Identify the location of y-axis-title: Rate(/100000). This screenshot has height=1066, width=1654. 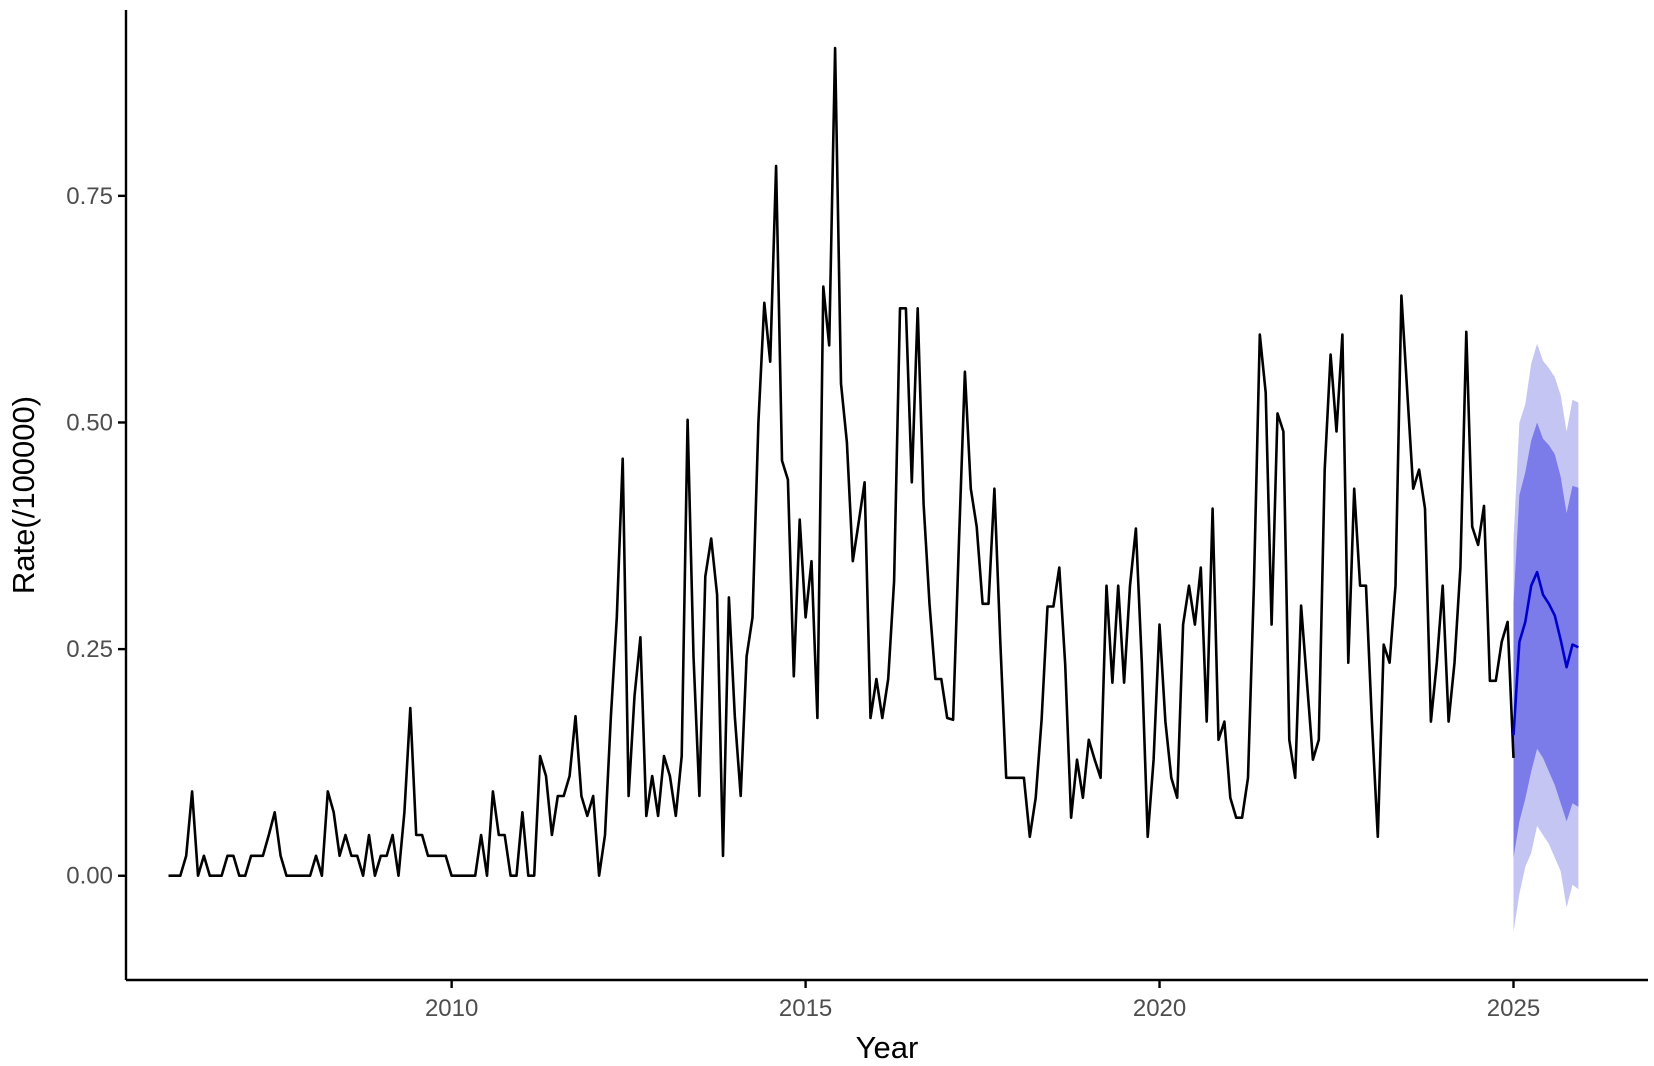
(23, 495).